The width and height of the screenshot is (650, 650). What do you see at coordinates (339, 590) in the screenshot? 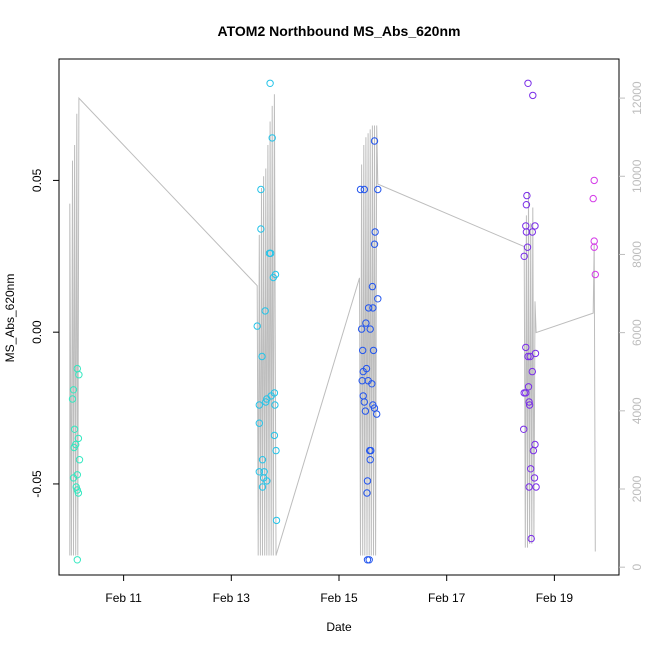
I see `x-axis: Feb 11 Feb 13 Feb 15 Feb 17 Feb 19` at bounding box center [339, 590].